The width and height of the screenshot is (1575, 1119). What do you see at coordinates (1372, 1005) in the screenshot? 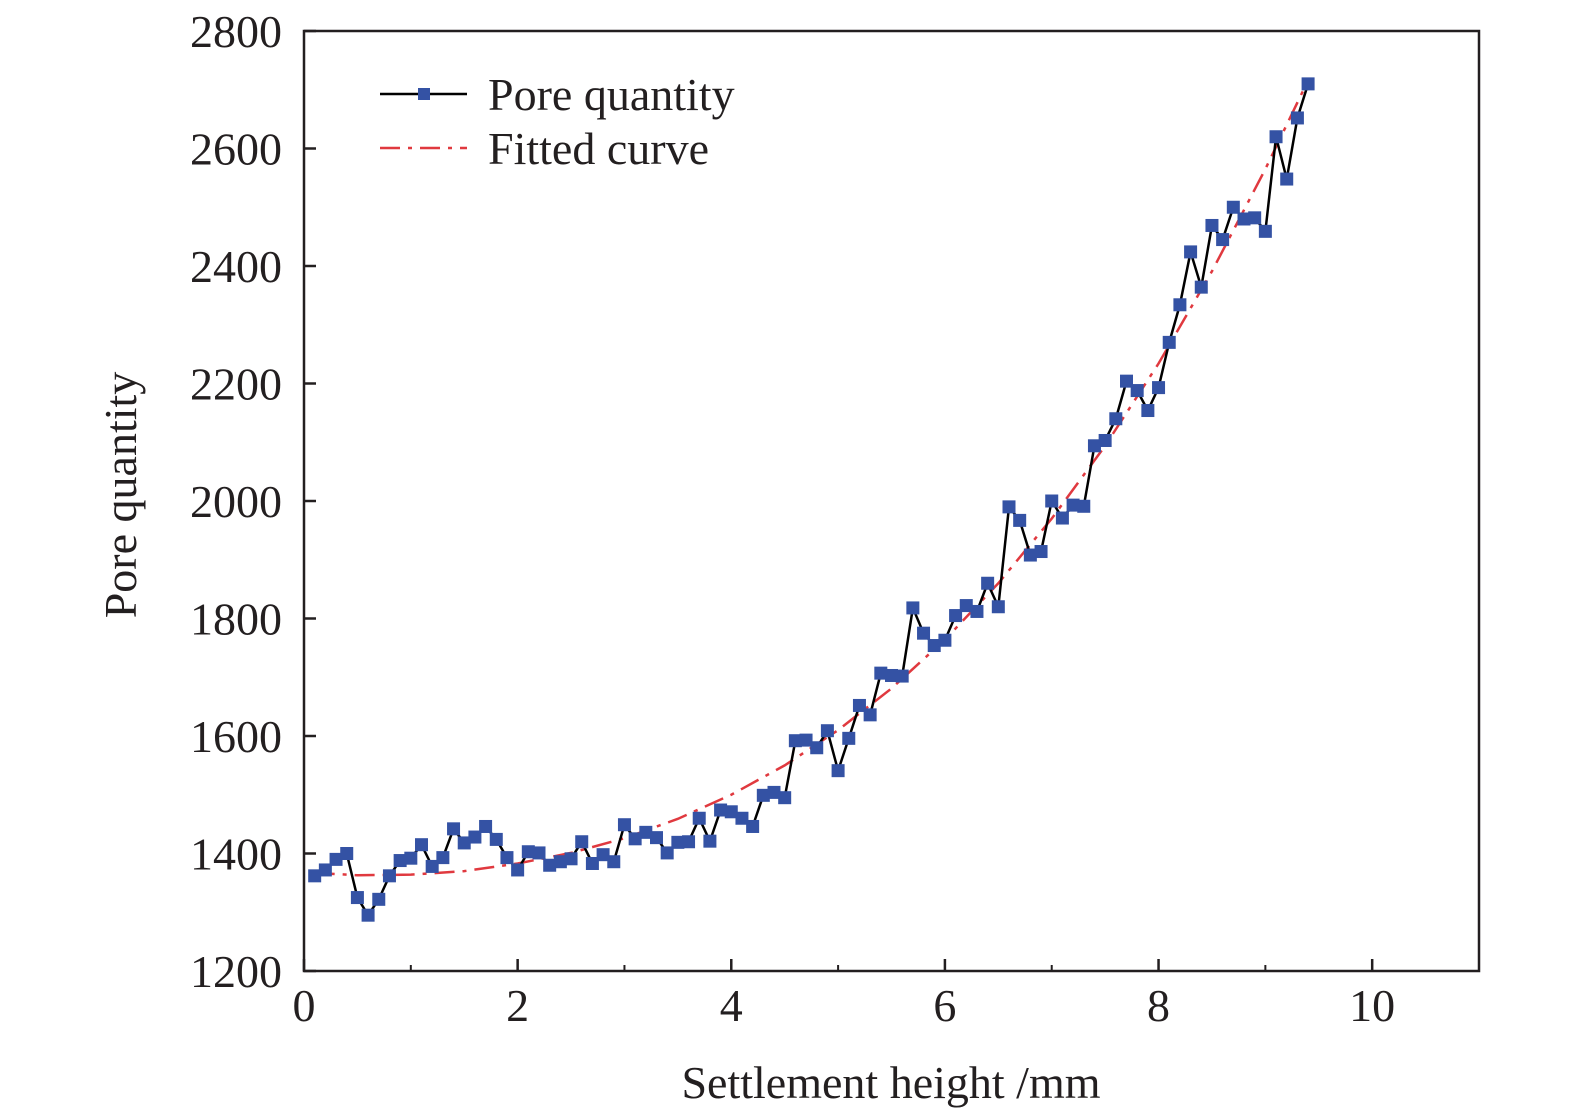
I see `x-tick-label: 10` at bounding box center [1372, 1005].